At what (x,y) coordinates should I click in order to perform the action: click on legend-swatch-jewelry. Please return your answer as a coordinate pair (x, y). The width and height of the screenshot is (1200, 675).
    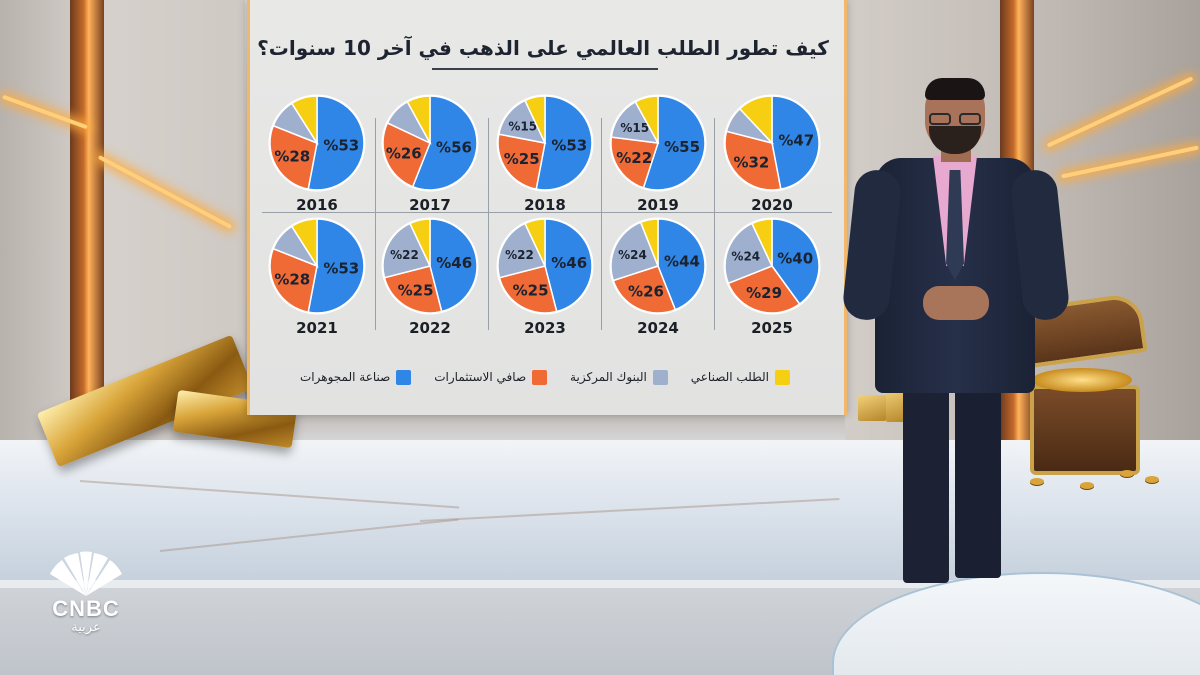
    Looking at the image, I should click on (404, 377).